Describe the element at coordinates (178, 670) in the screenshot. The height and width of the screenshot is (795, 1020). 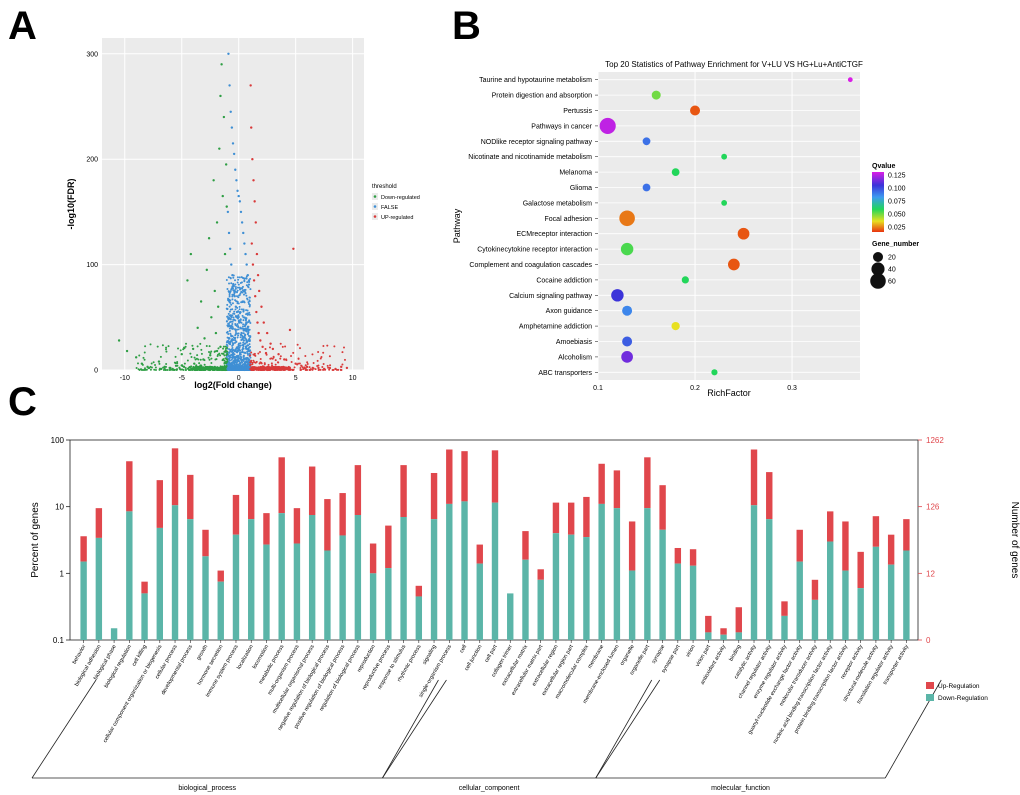
I see `go-category-label: developmental process` at that location.